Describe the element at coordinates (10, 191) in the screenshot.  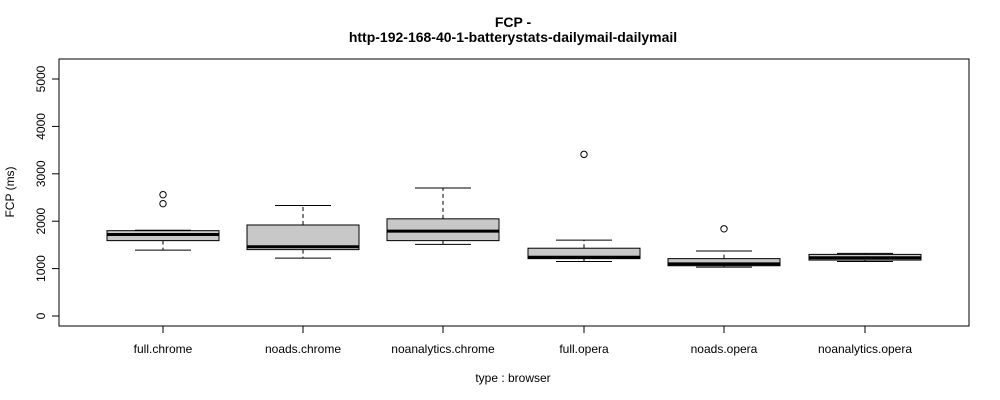
I see `y-axis-label: FCP (ms)` at that location.